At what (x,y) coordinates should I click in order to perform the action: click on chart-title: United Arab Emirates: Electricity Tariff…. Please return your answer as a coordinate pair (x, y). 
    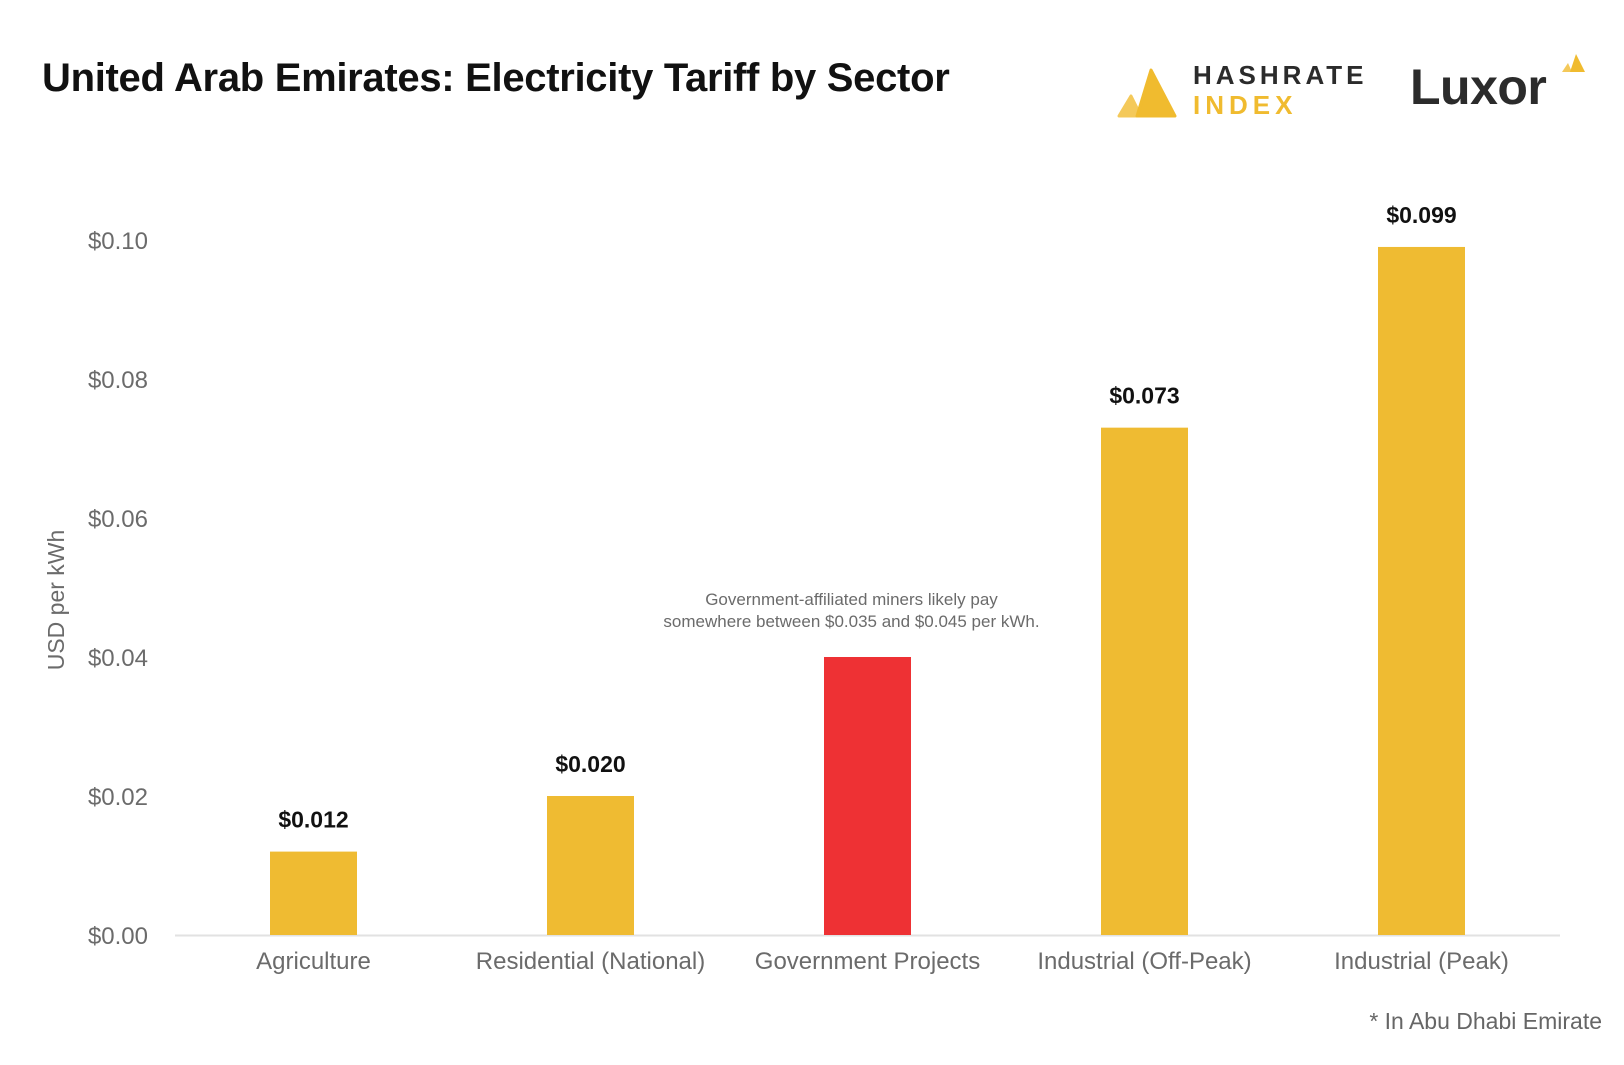
    Looking at the image, I should click on (496, 78).